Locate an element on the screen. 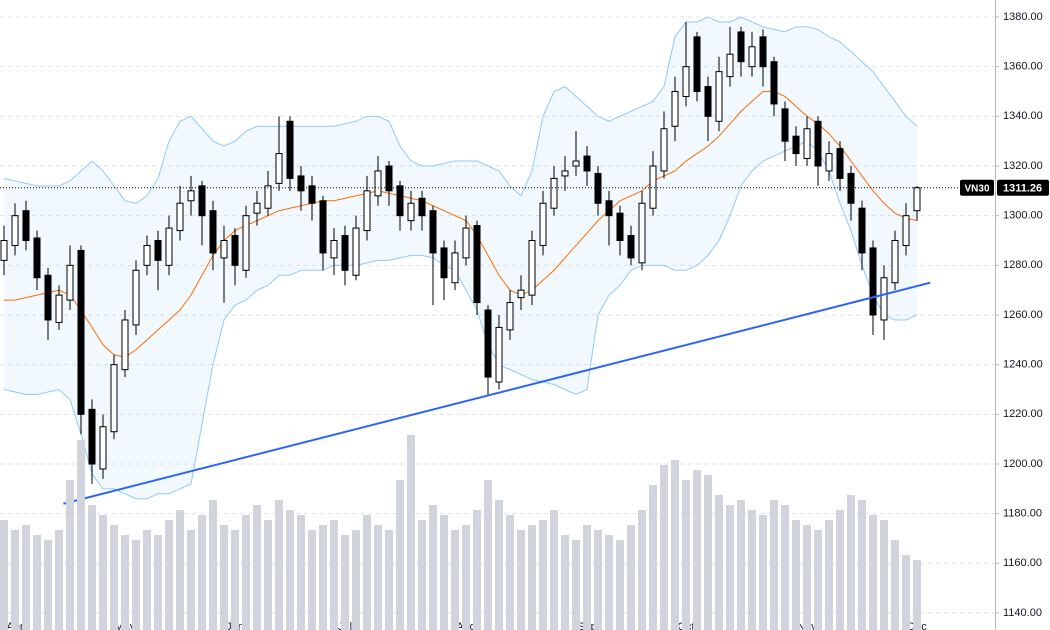 Image resolution: width=1050 pixels, height=630 pixels. y-tick-label: 1340.00 is located at coordinates (1023, 116).